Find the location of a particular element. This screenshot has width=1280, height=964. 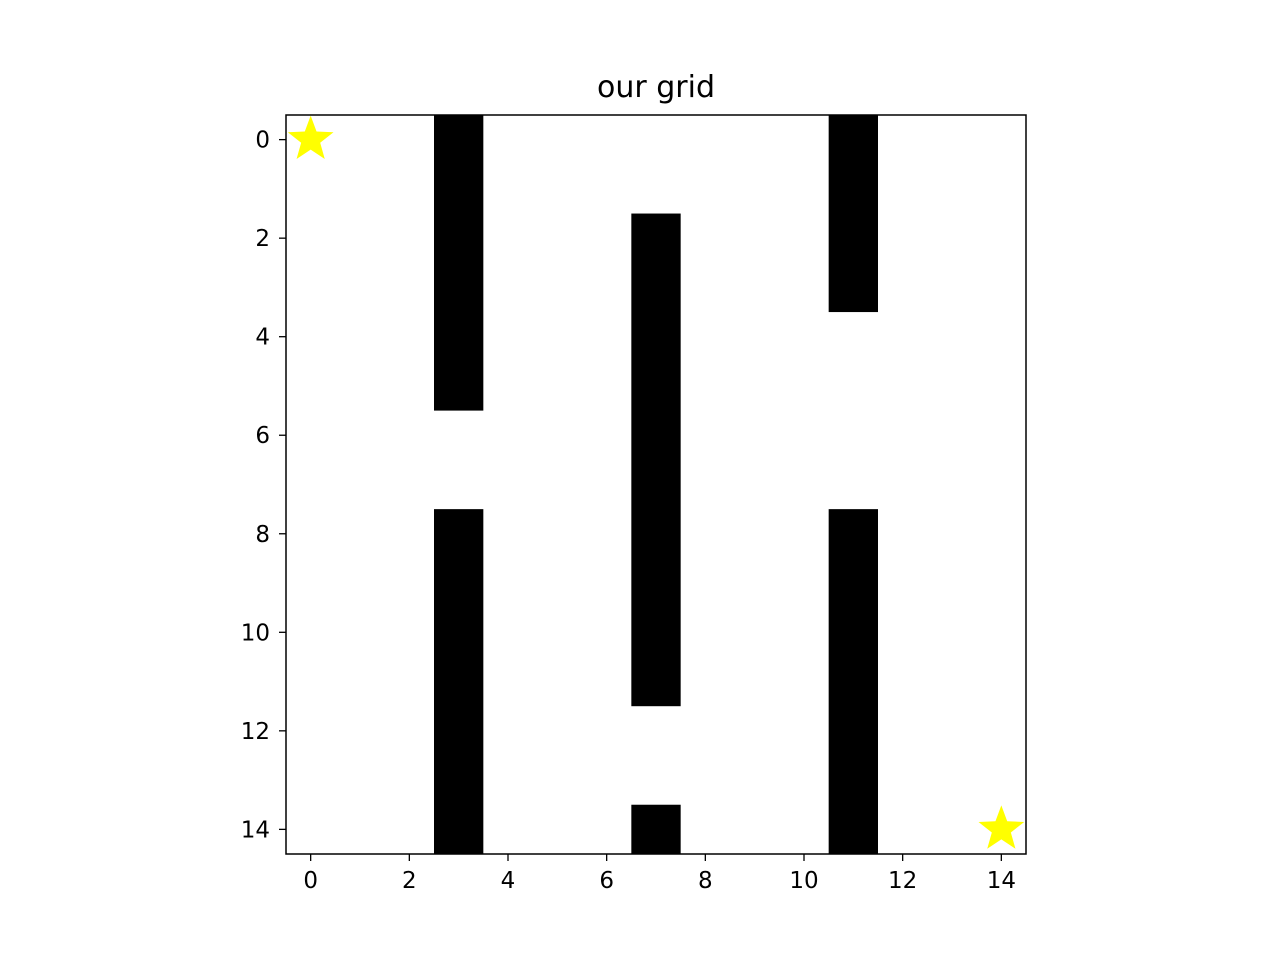

x-tick-label: 12 is located at coordinates (902, 881).